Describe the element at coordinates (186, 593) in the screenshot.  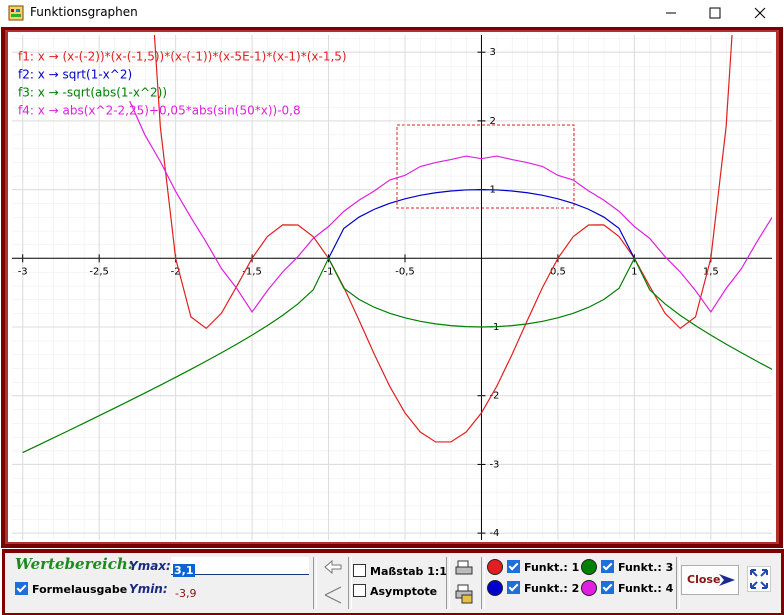
I see `ymin-value: -3,9` at that location.